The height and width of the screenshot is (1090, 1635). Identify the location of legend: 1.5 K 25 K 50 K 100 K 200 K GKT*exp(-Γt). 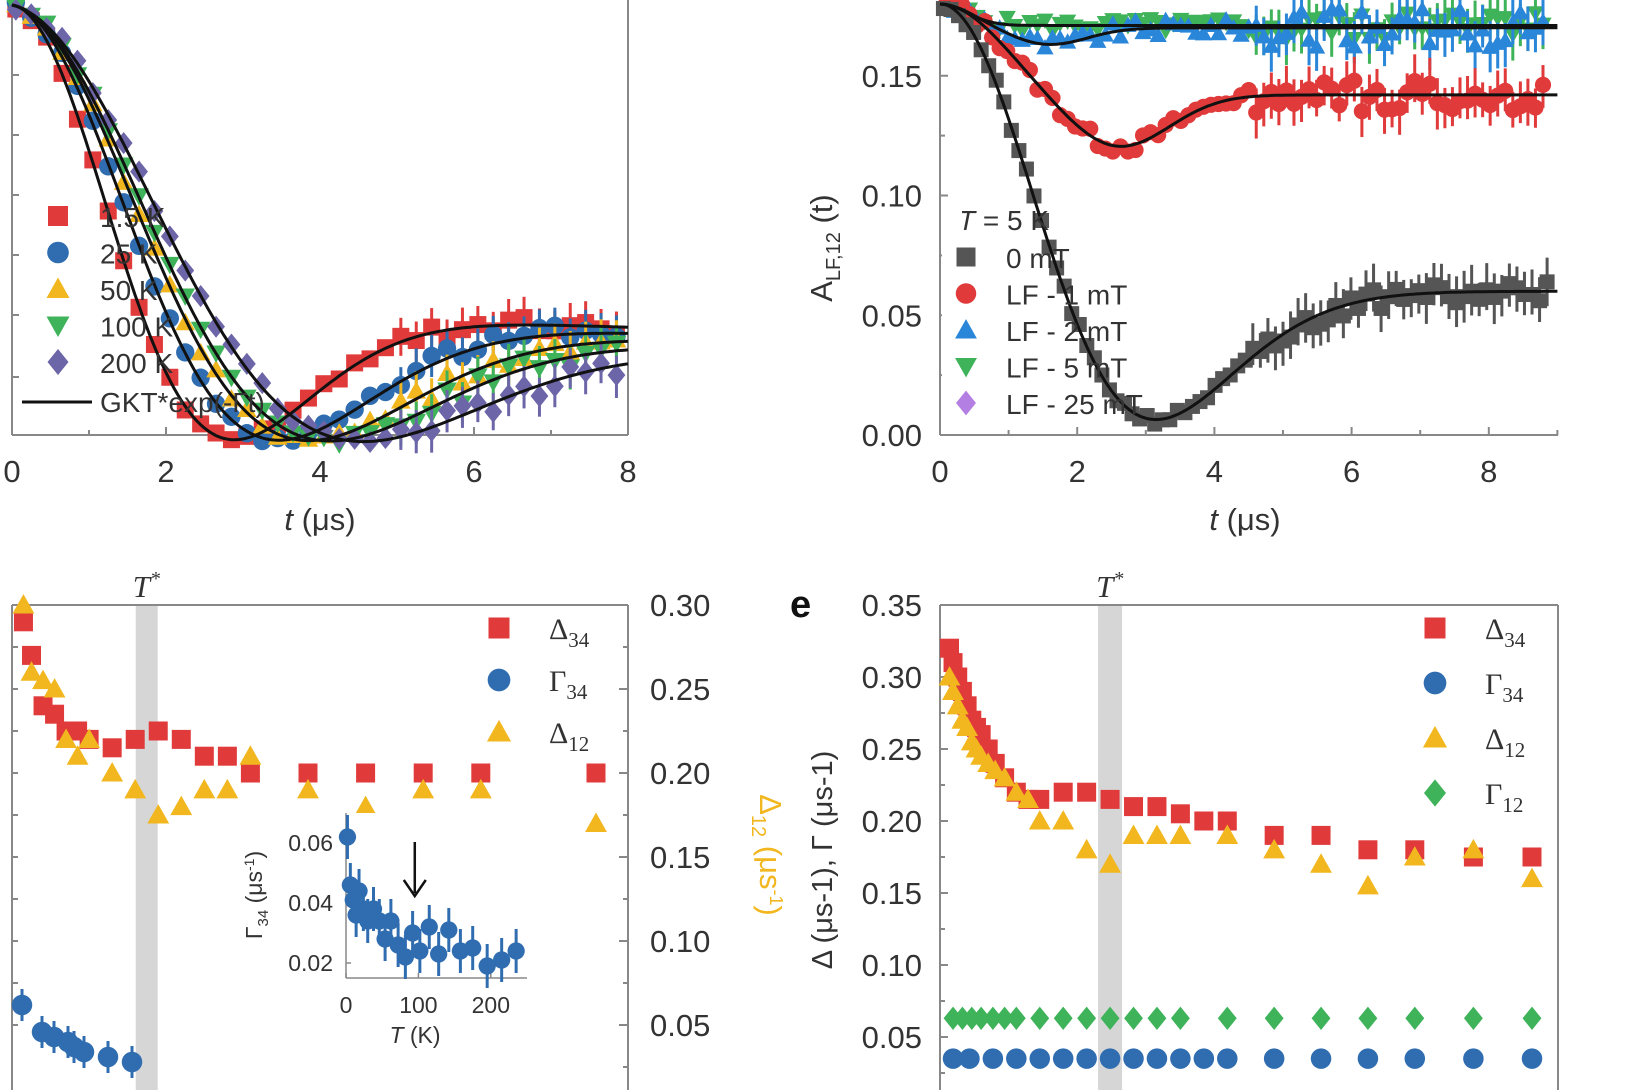
(143, 310).